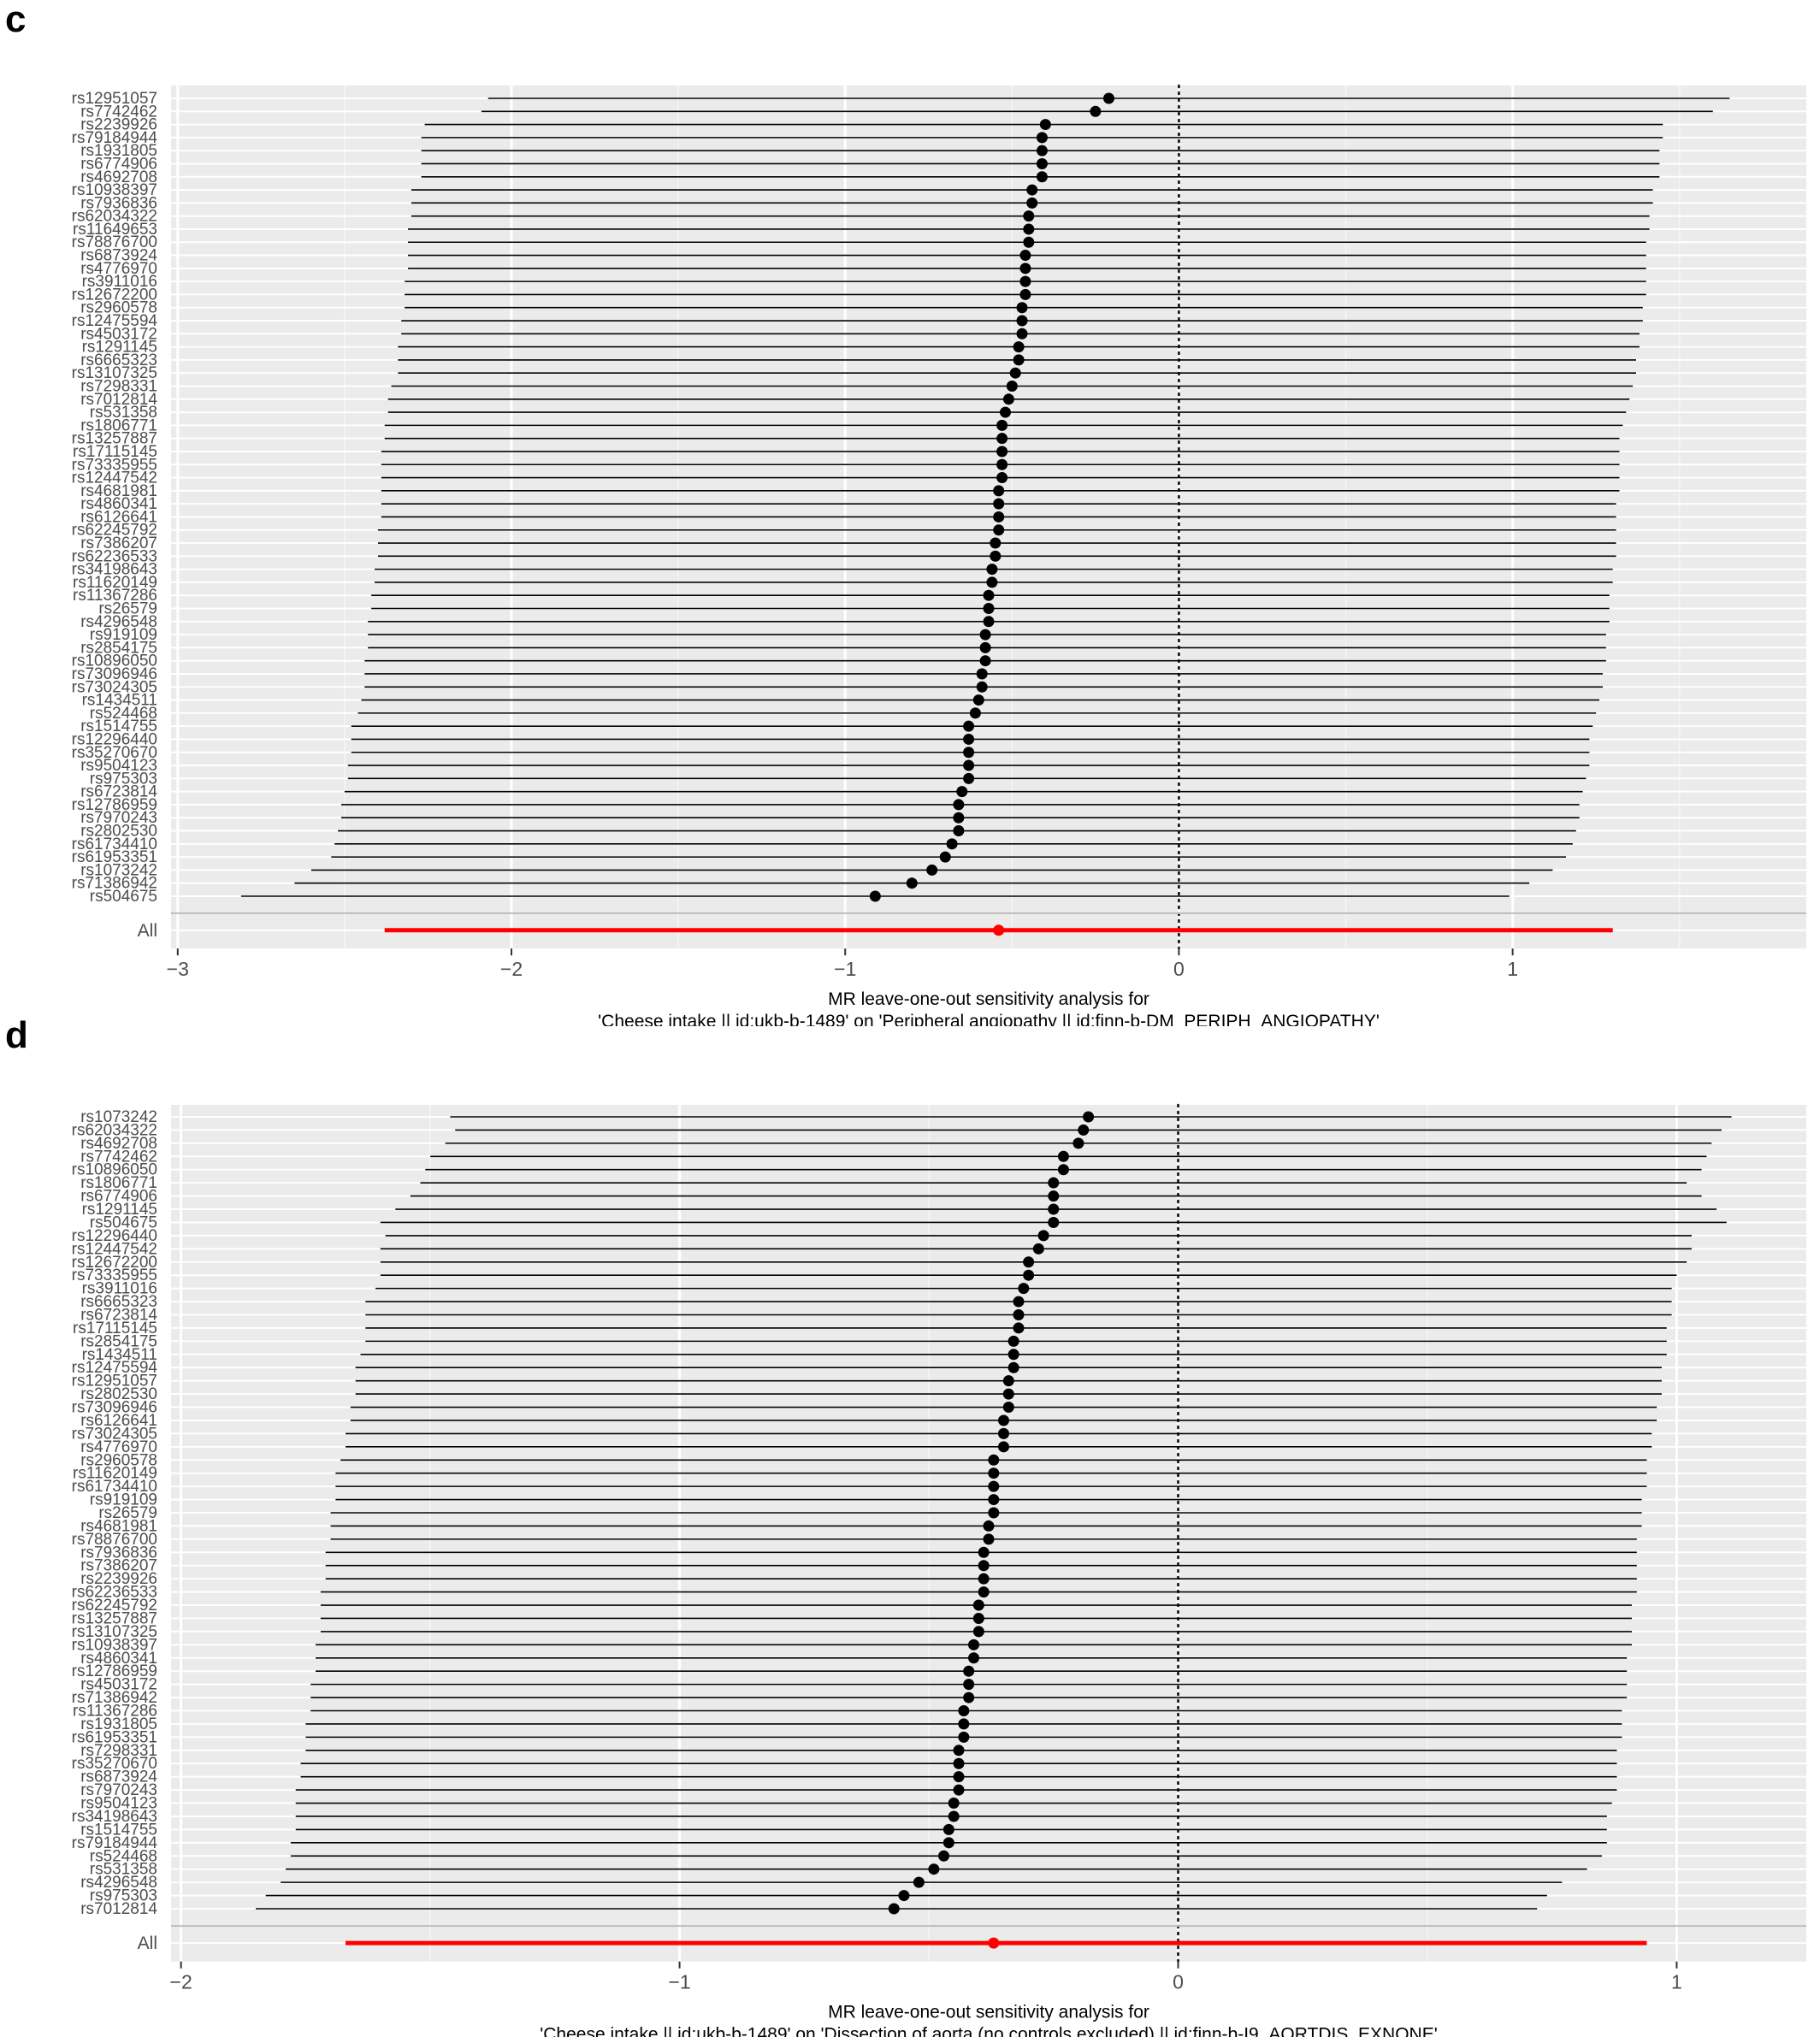 The height and width of the screenshot is (2037, 1820). I want to click on snp-label: rs12672200, so click(114, 295).